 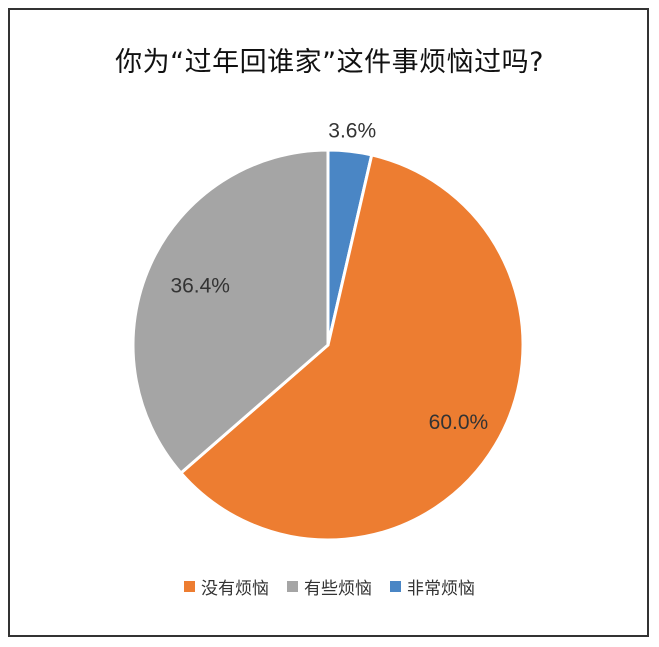 What do you see at coordinates (292, 586) in the screenshot?
I see `legend-swatch-some` at bounding box center [292, 586].